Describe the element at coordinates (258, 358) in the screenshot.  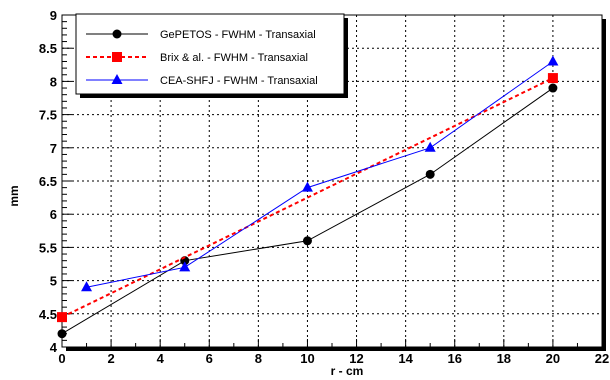
I see `x-tick-label: 8` at that location.